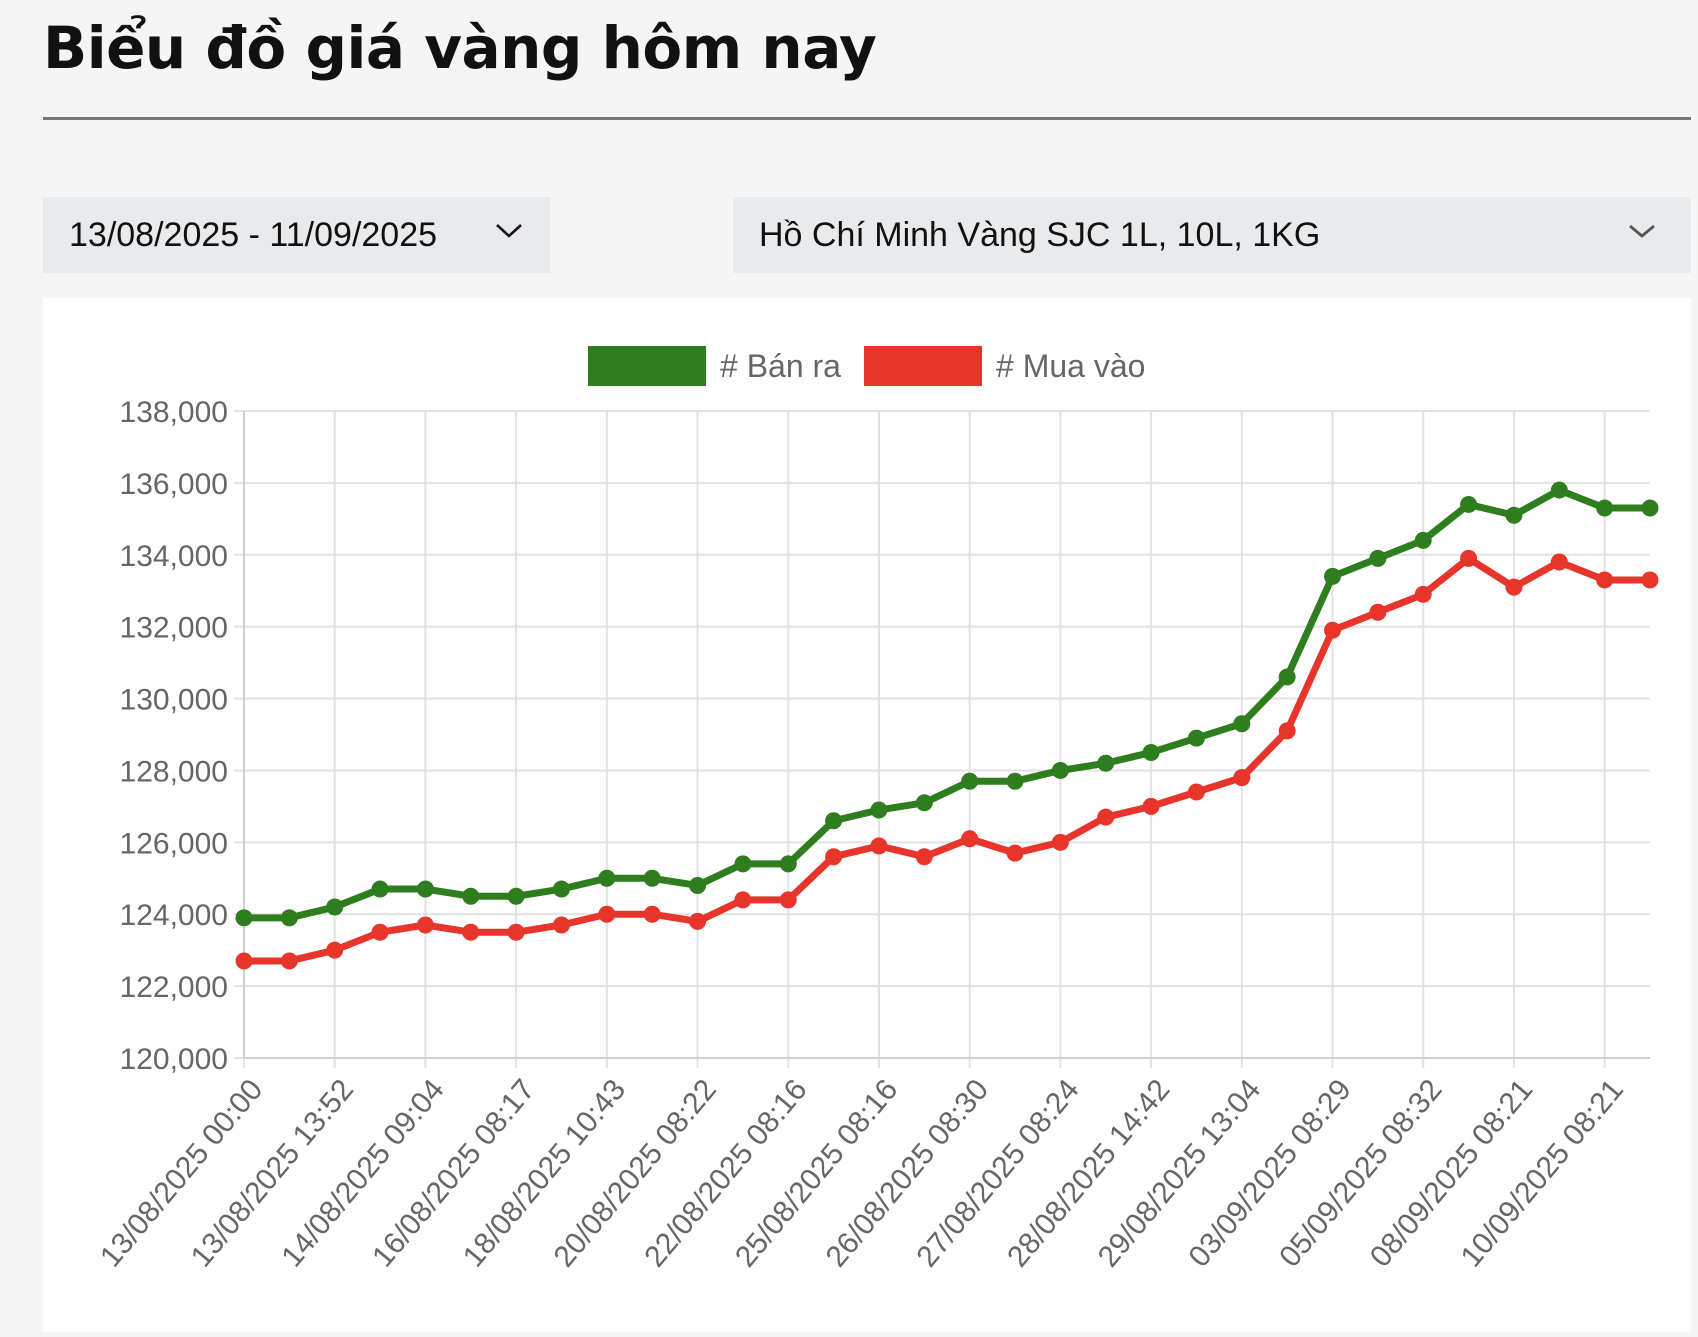 The height and width of the screenshot is (1337, 1698). I want to click on y-tick-label: 120,000, so click(174, 1059).